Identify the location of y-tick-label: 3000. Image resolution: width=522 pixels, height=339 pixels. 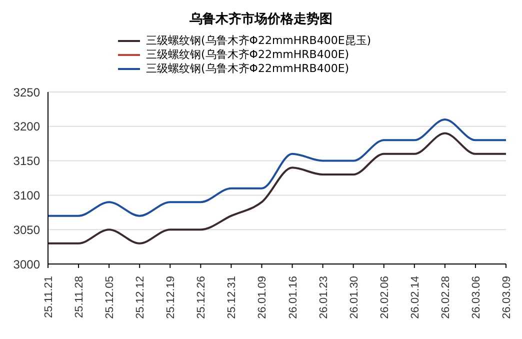
(26, 264).